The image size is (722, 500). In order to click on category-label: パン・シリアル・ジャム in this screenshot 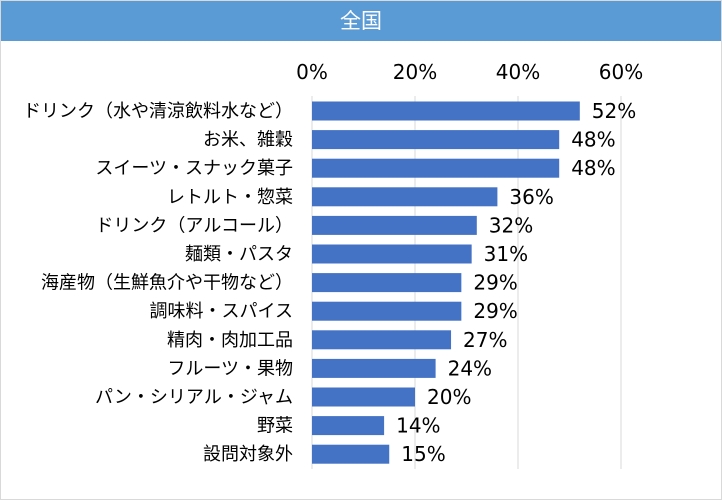, I will do `click(194, 397)`.